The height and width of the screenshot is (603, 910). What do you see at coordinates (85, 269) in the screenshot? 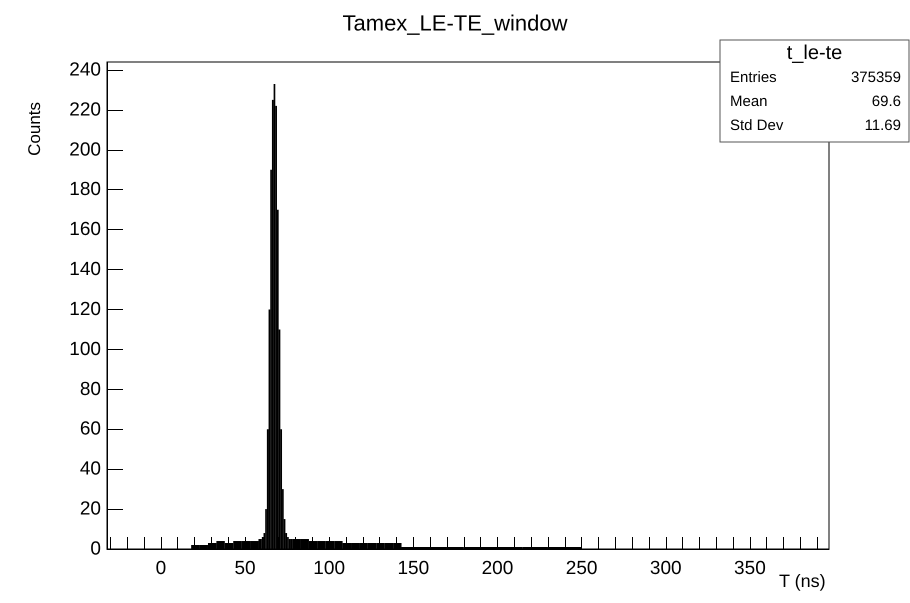
I see `y-tick-label: 140` at bounding box center [85, 269].